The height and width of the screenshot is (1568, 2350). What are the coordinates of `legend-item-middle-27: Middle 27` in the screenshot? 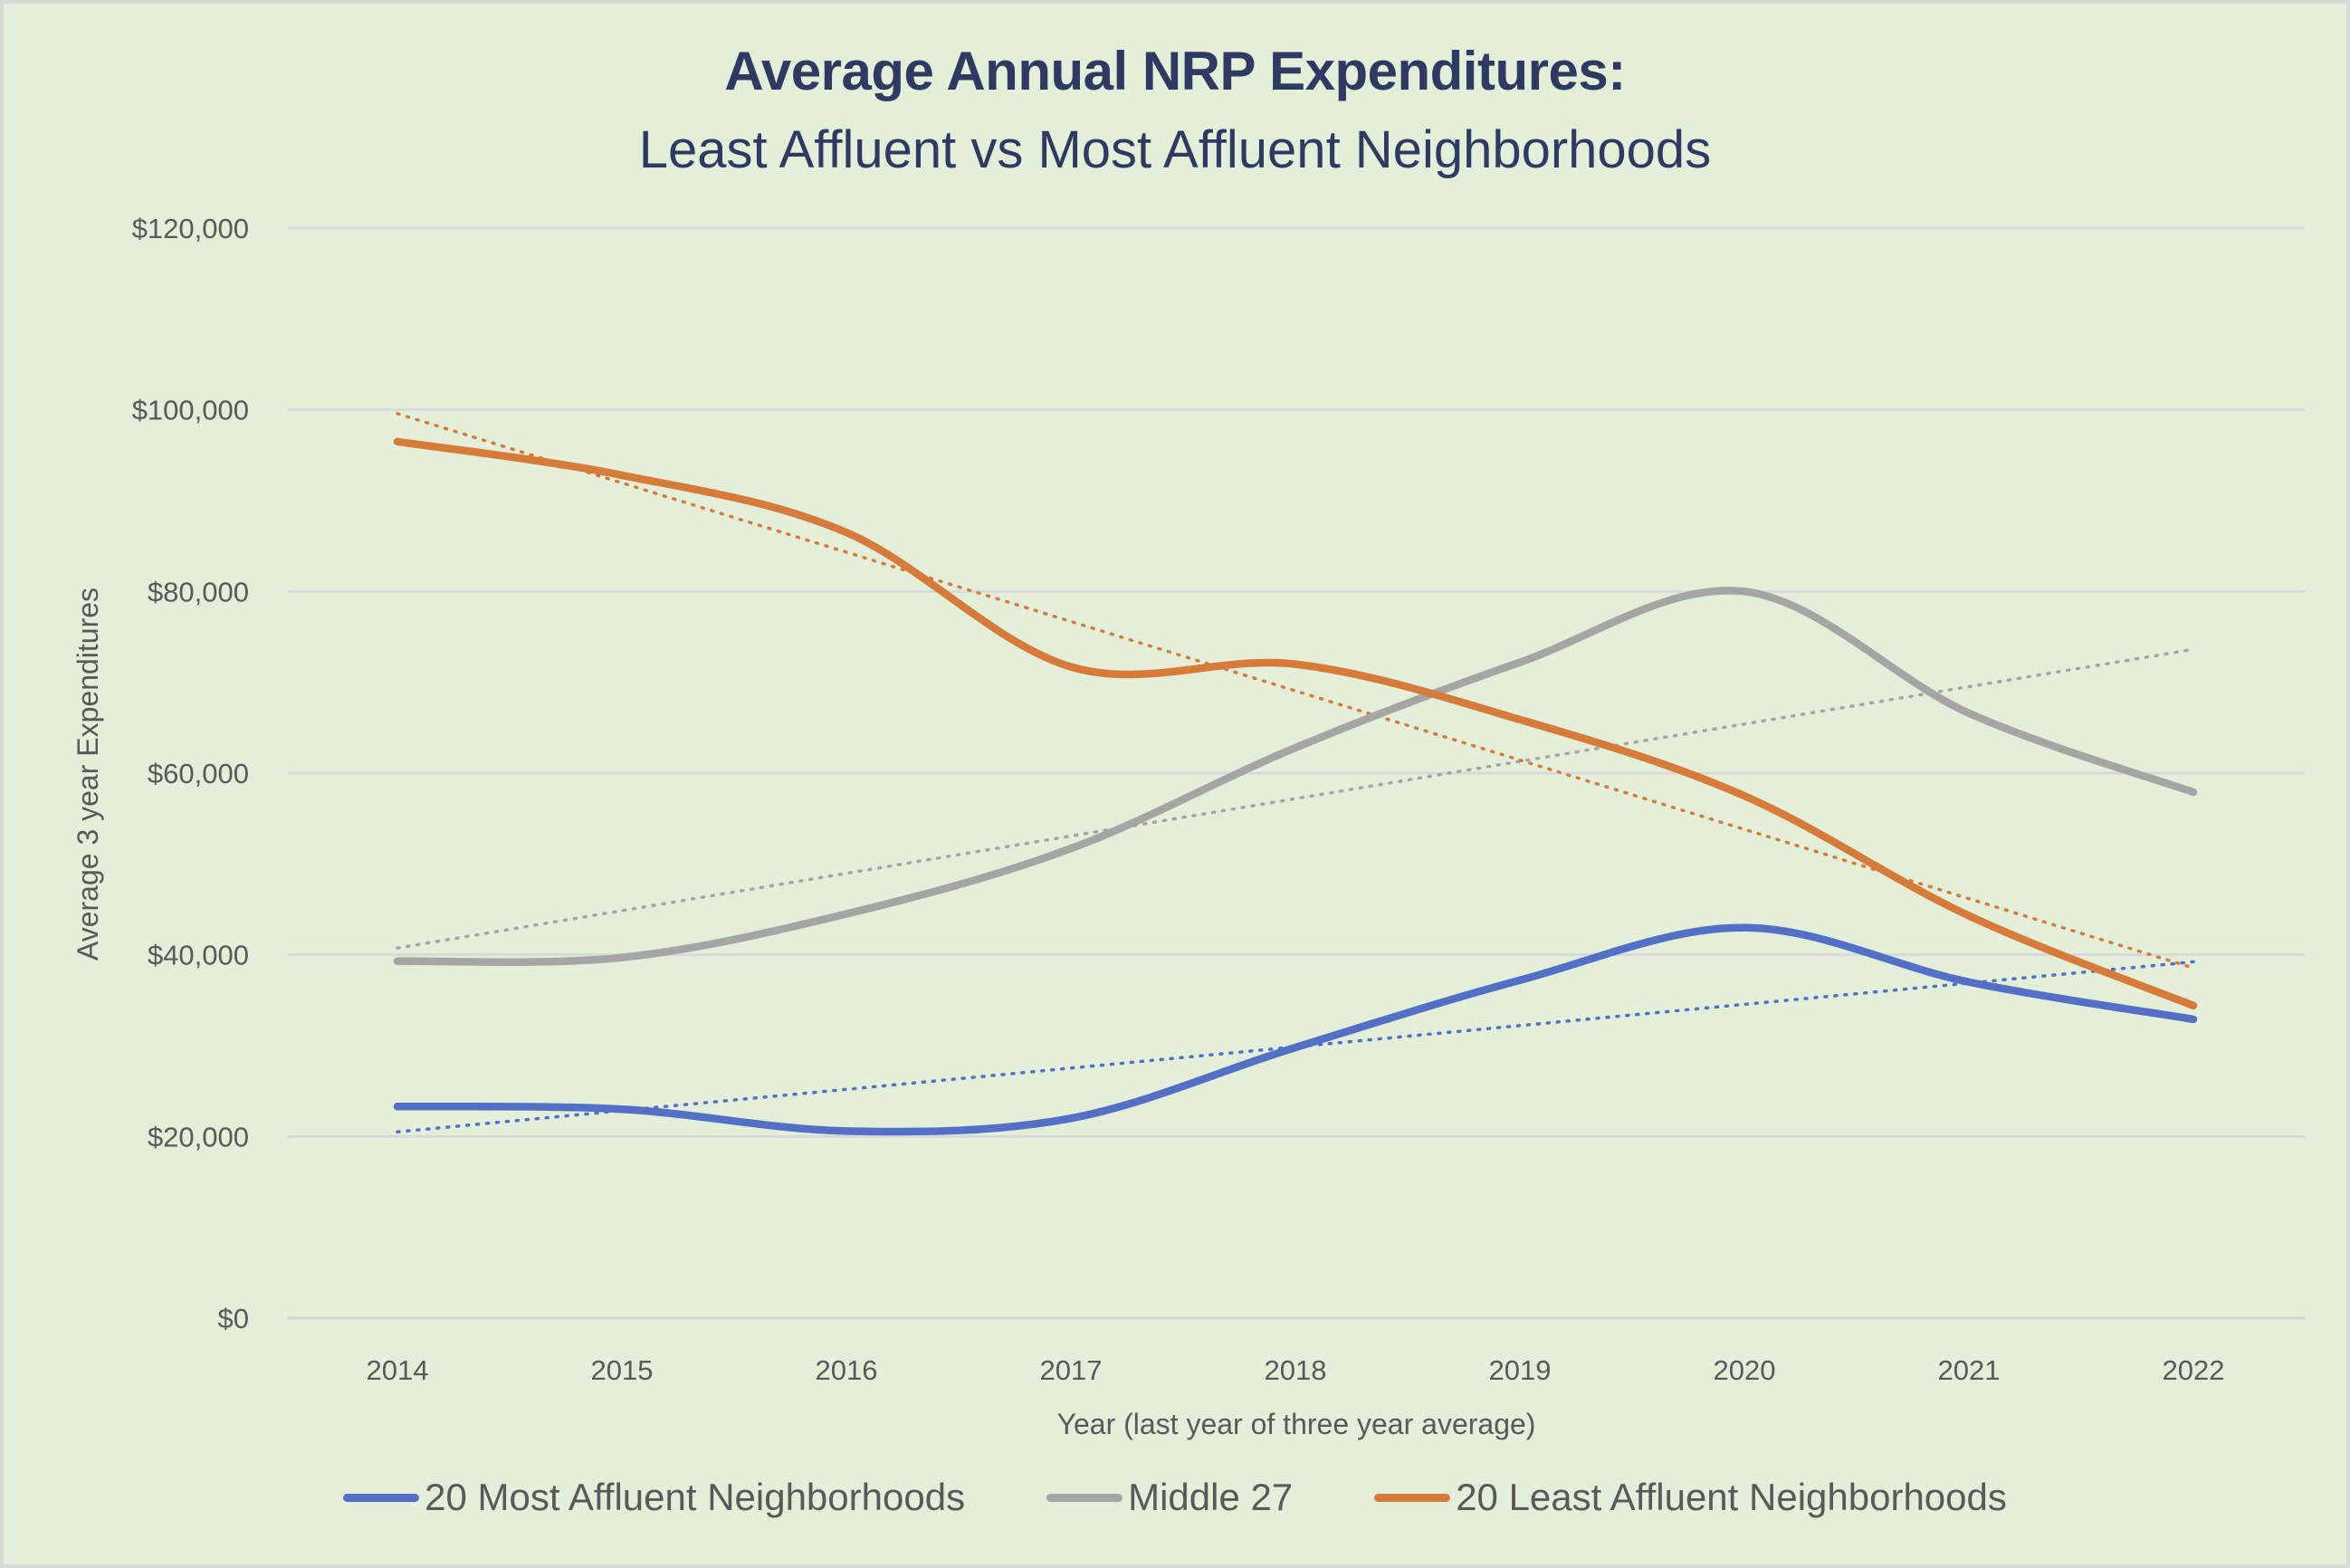 It's located at (1169, 1497).